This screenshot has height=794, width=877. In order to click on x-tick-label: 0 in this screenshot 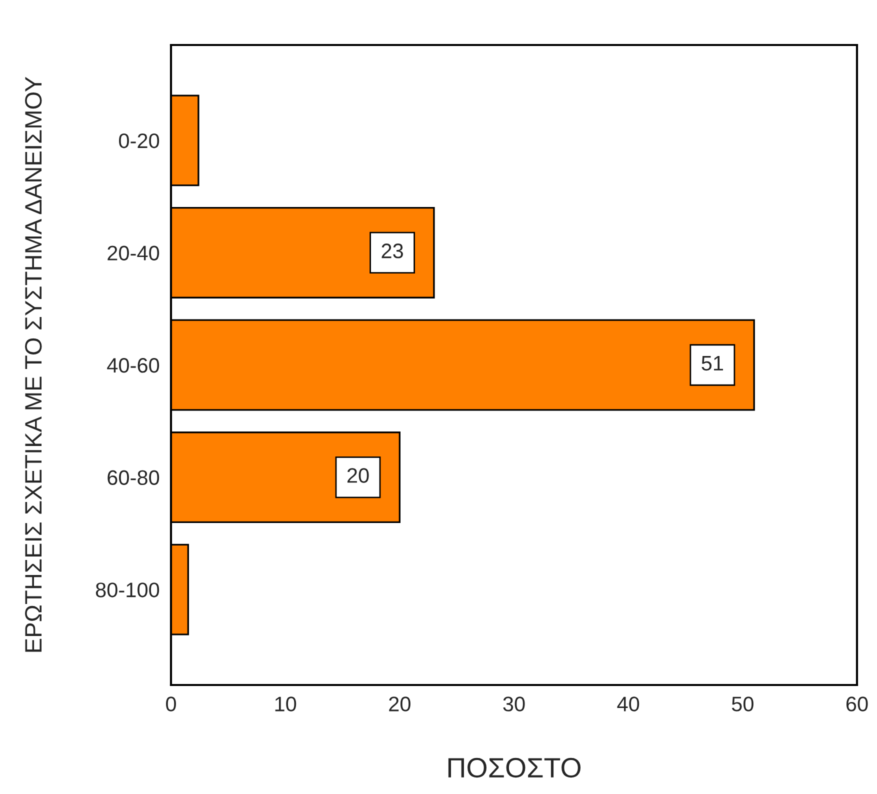, I will do `click(171, 704)`.